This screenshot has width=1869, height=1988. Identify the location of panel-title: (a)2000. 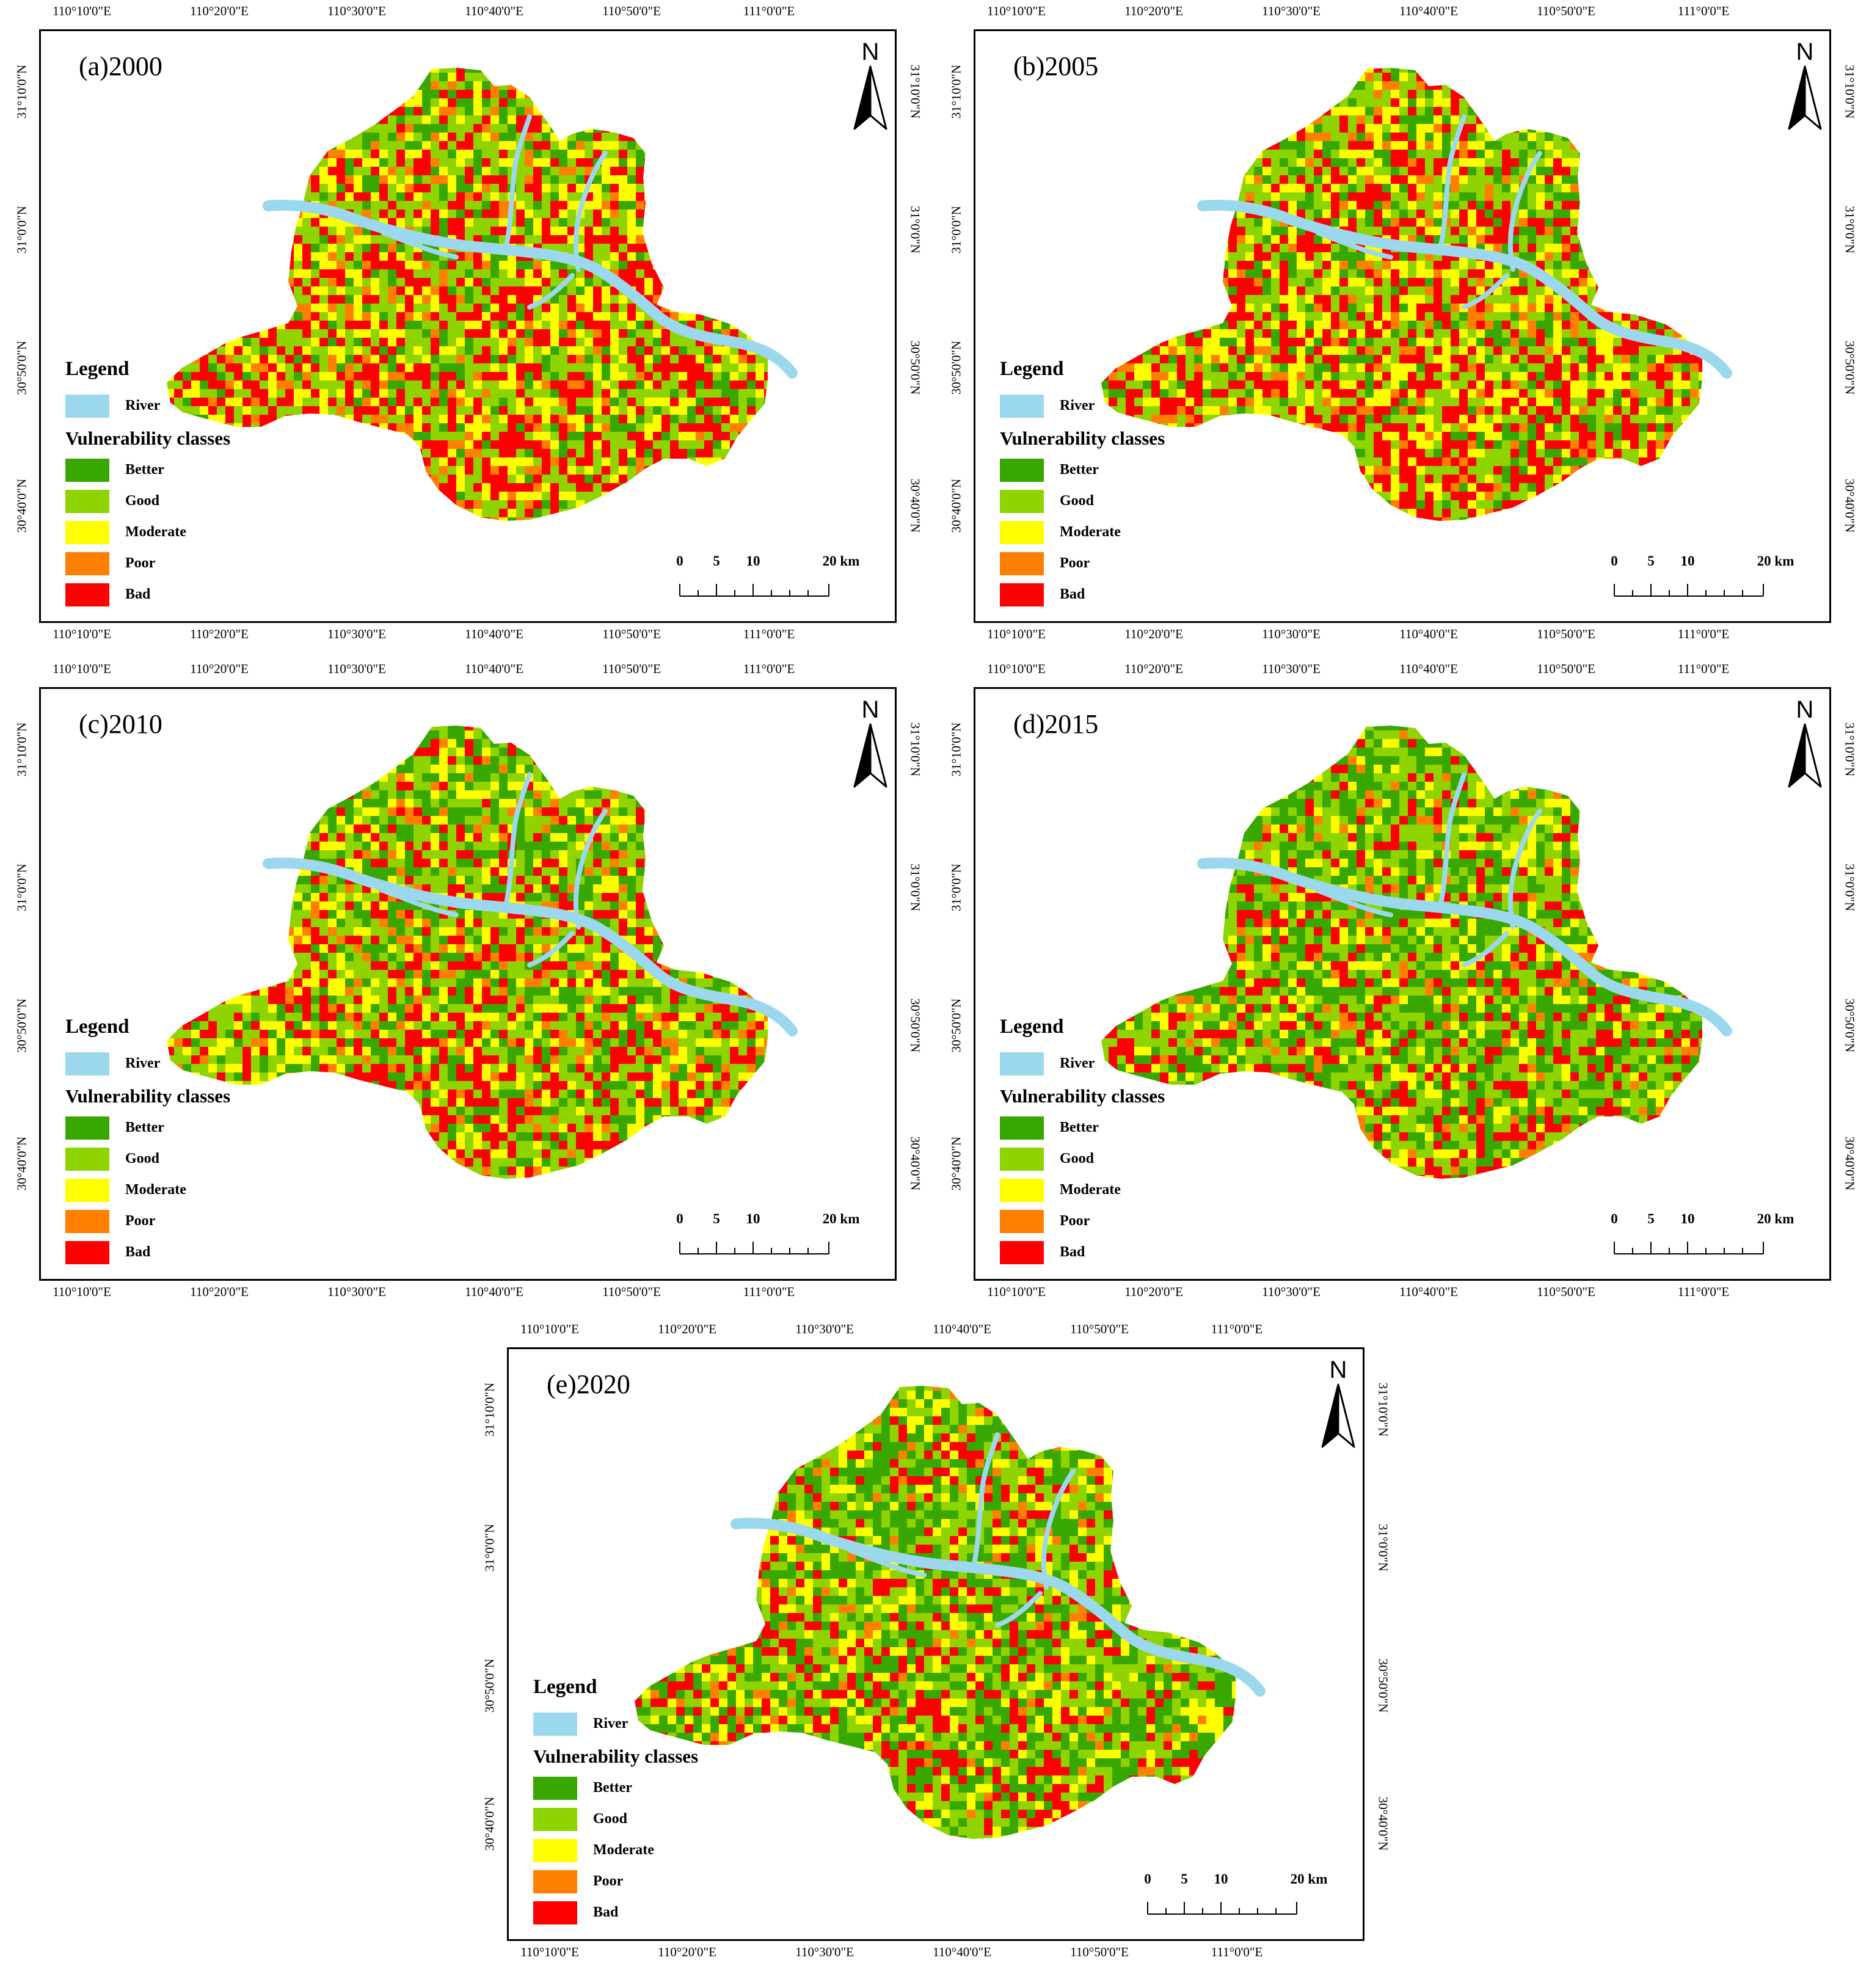
(121, 66).